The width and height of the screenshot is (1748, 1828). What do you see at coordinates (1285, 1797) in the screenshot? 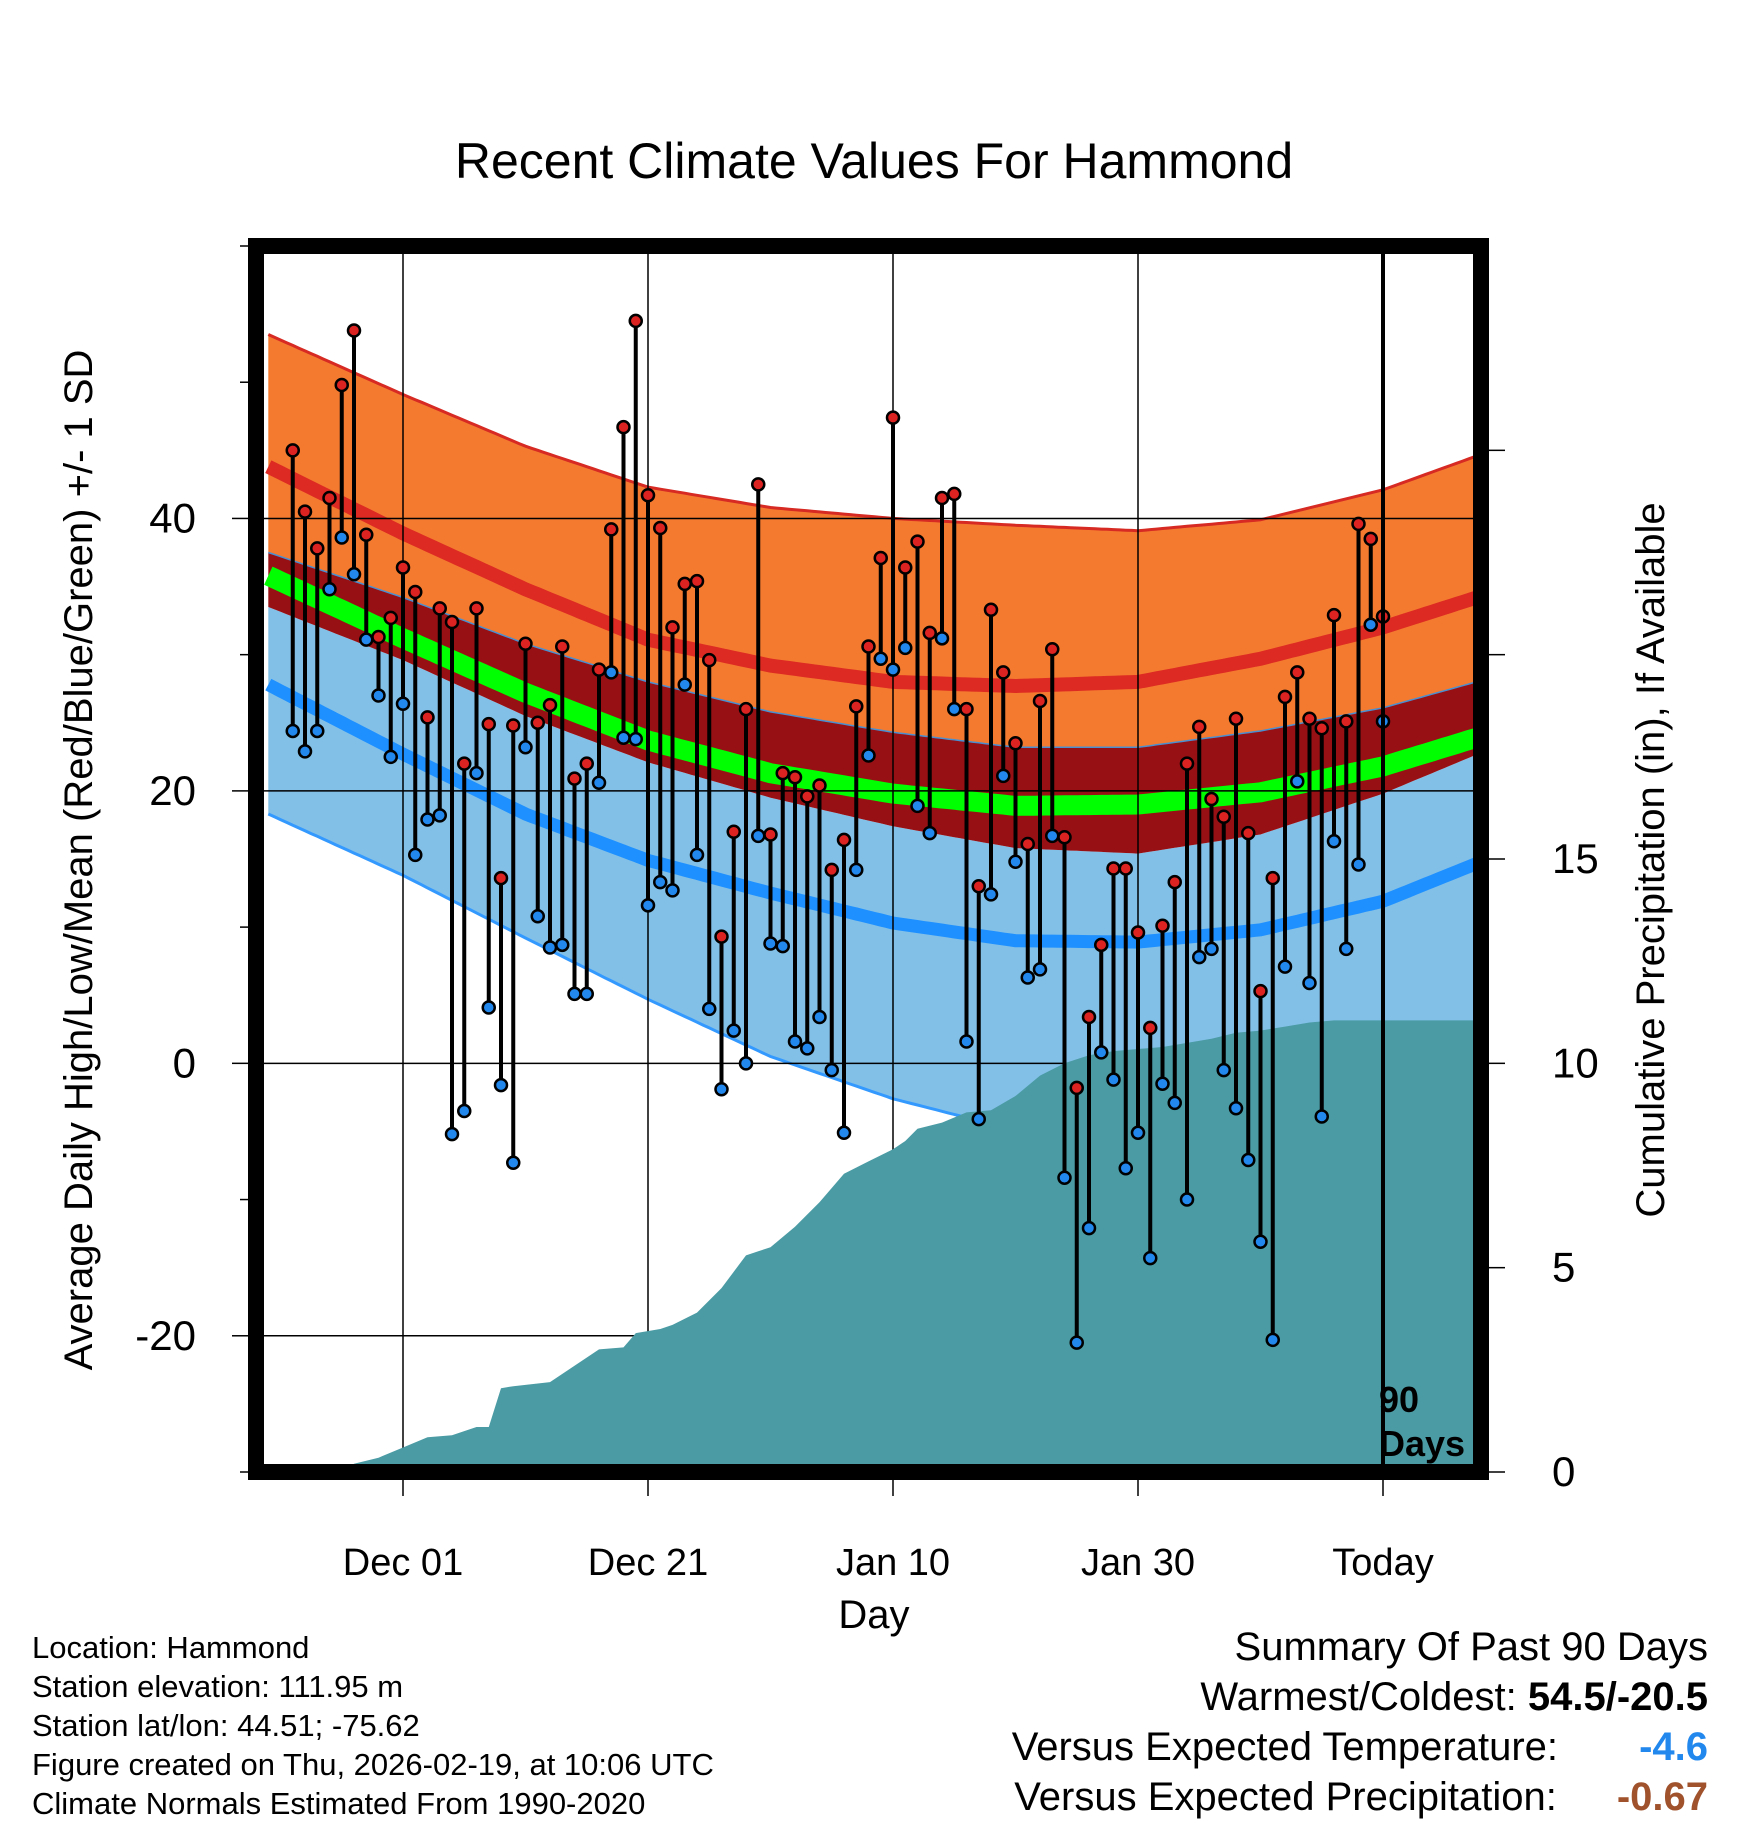
I see `precip-anomaly-label: Versus Expected Precipitation:` at bounding box center [1285, 1797].